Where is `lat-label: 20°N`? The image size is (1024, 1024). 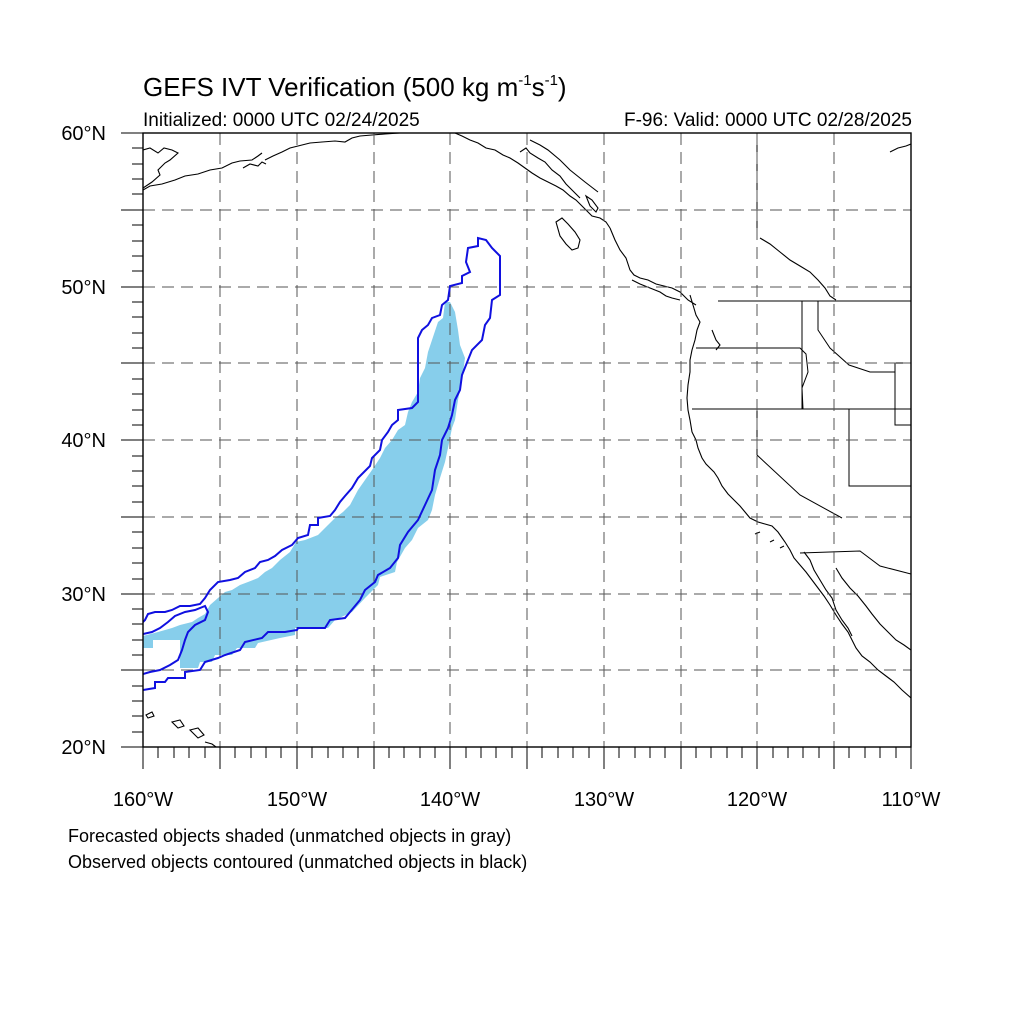
lat-label: 20°N is located at coordinates (83, 748).